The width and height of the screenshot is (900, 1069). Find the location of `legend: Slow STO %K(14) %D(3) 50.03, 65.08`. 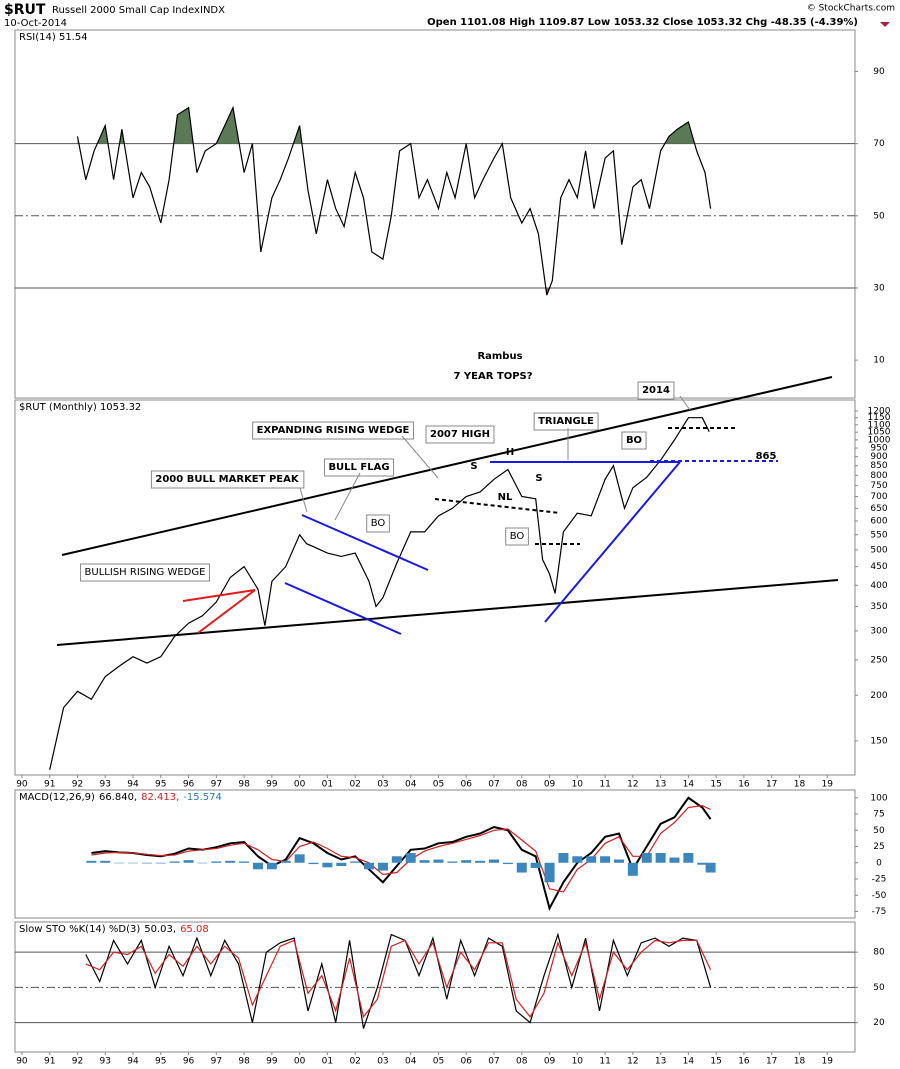

legend: Slow STO %K(14) %D(3) 50.03, 65.08 is located at coordinates (114, 929).